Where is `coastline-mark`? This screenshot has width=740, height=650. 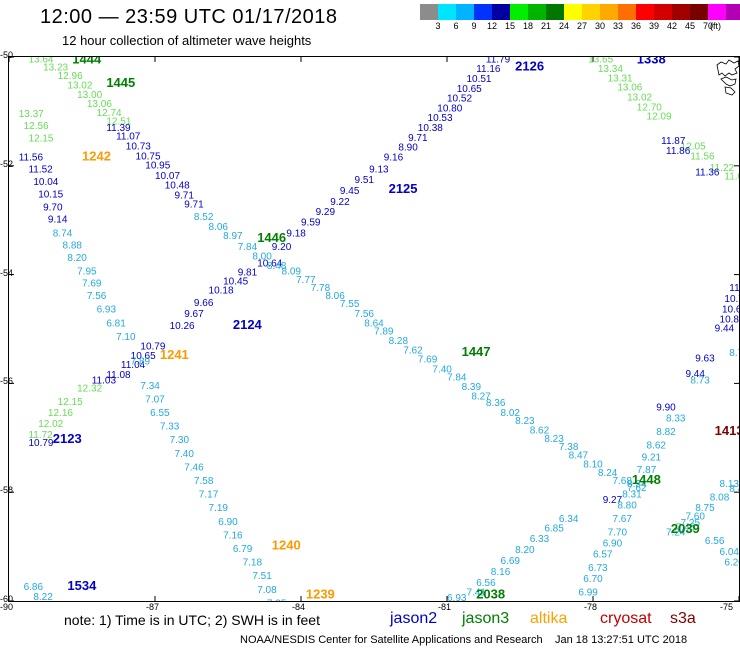
coastline-mark is located at coordinates (727, 77).